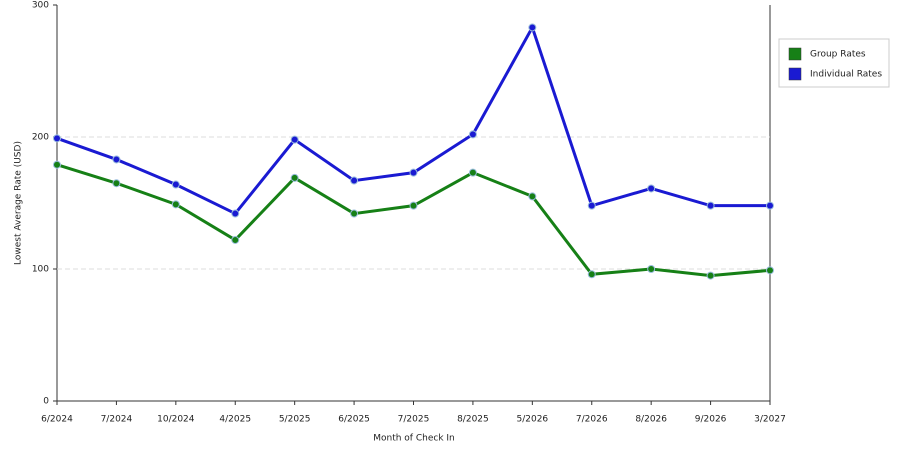  What do you see at coordinates (235, 420) in the screenshot?
I see `x-tick-label: 4/2025` at bounding box center [235, 420].